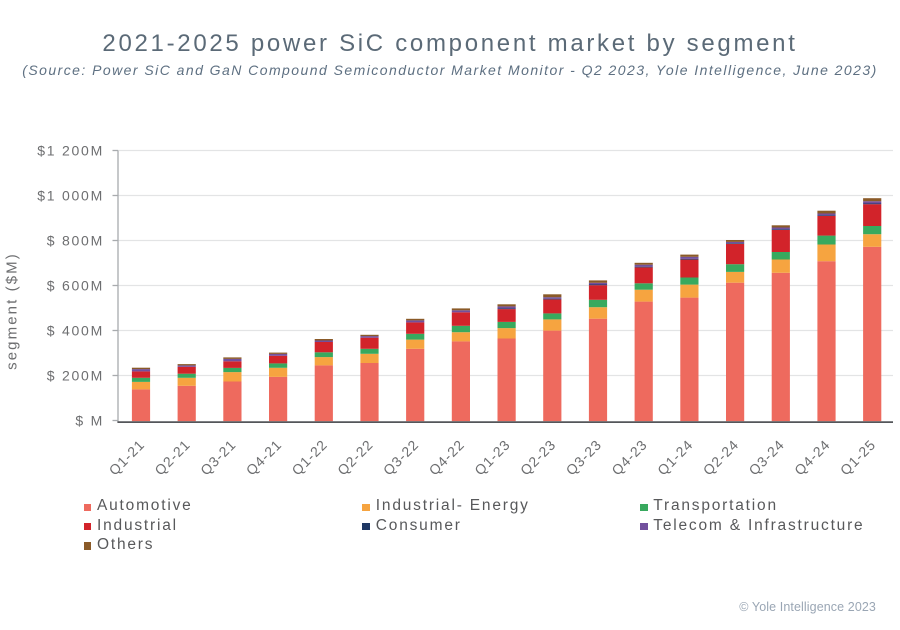  Describe the element at coordinates (629, 457) in the screenshot. I see `svg-text: Q4-23` at that location.